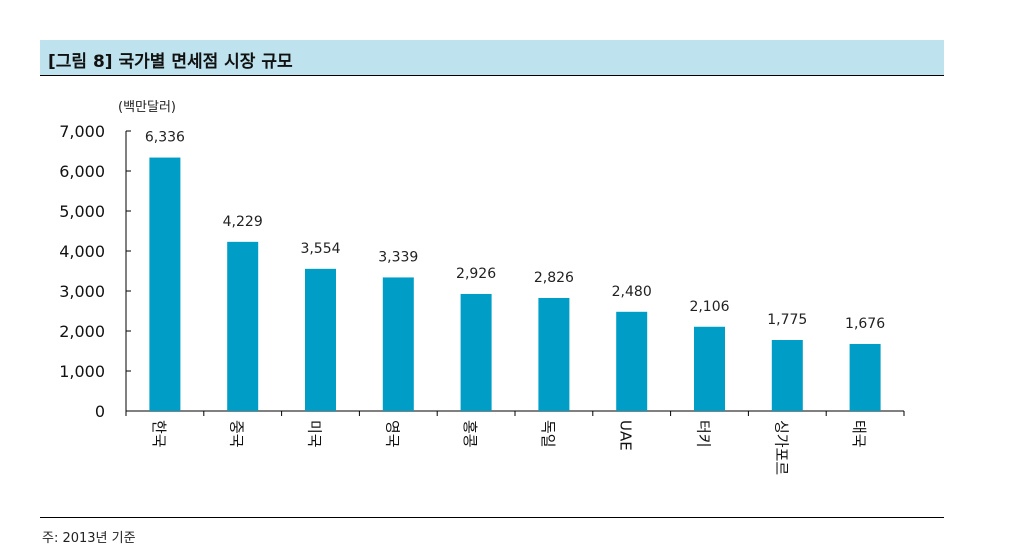 Image resolution: width=1024 pixels, height=549 pixels. I want to click on y-tick-label: 3,000, so click(82, 291).